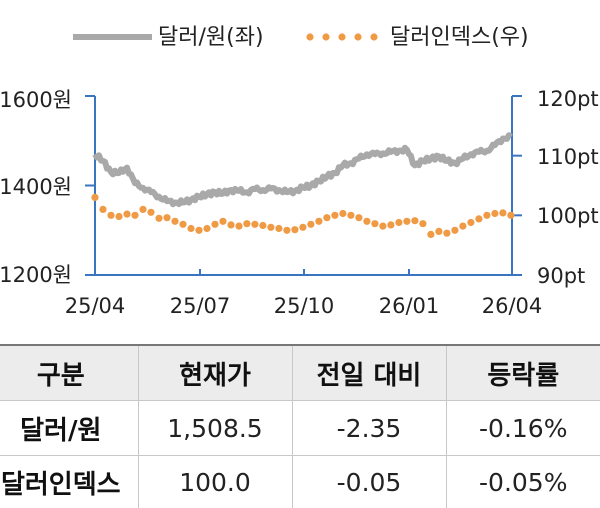  I want to click on row-price: 100.0, so click(215, 482).